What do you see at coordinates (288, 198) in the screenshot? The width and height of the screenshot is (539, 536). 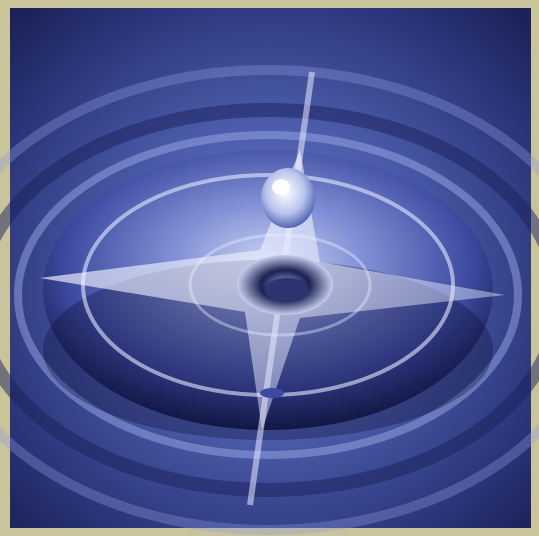 I see `water-drop` at bounding box center [288, 198].